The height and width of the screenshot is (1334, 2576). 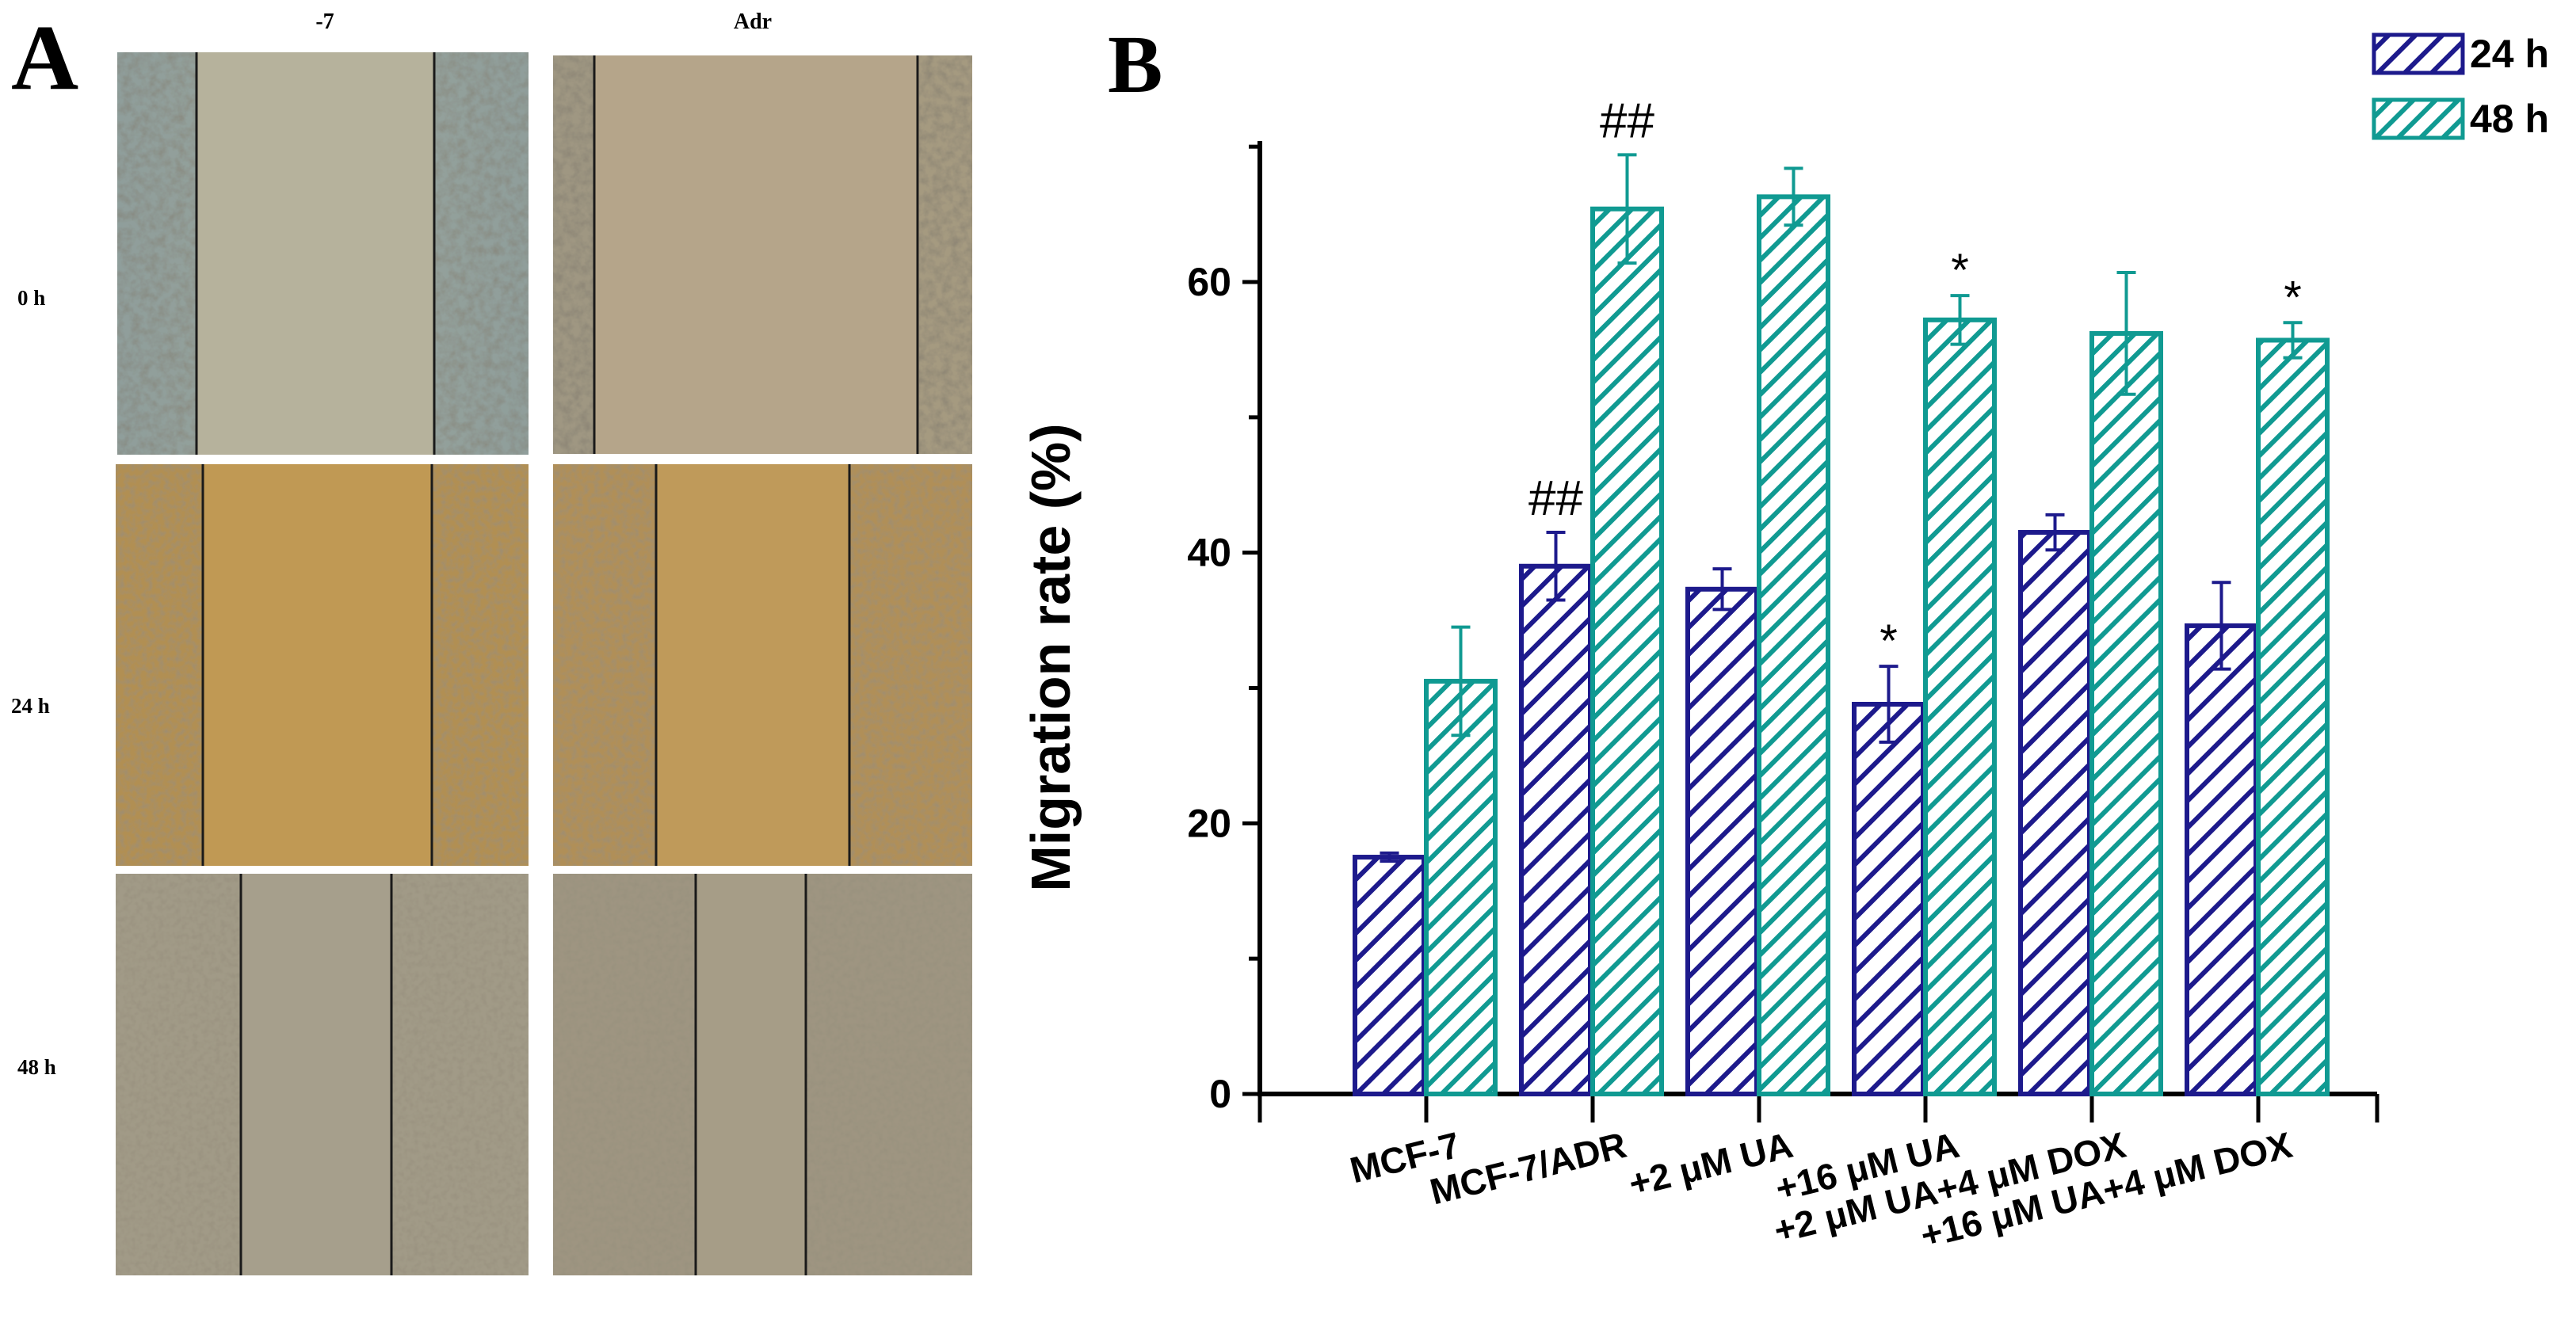 What do you see at coordinates (1710, 1164) in the screenshot?
I see `x-tick-label: +2 μM UA` at bounding box center [1710, 1164].